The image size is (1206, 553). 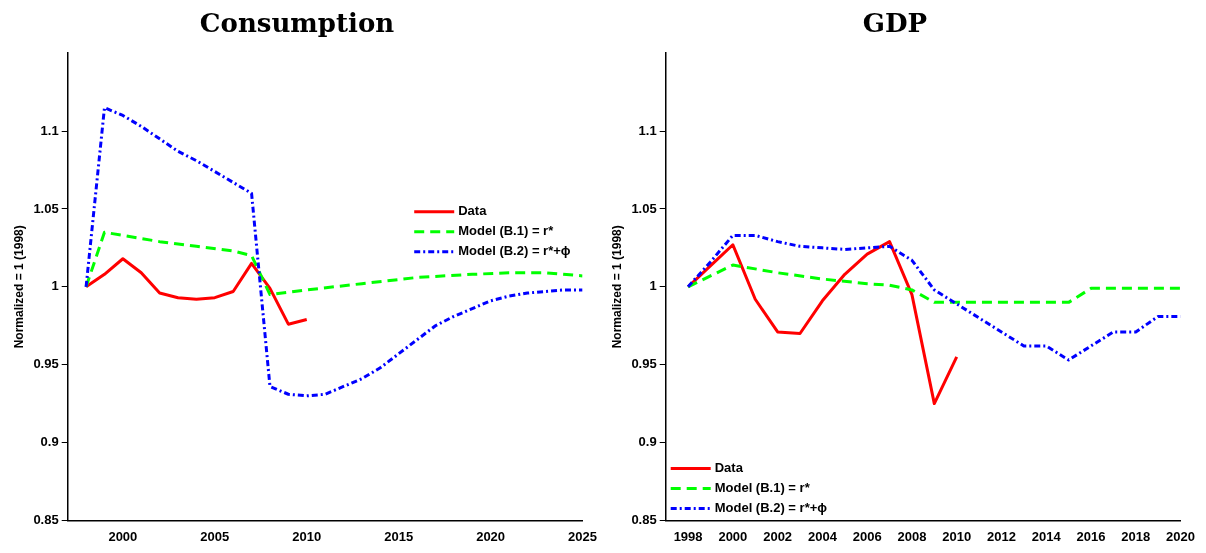 I want to click on x-tick-label: 2025, so click(x=582, y=536).